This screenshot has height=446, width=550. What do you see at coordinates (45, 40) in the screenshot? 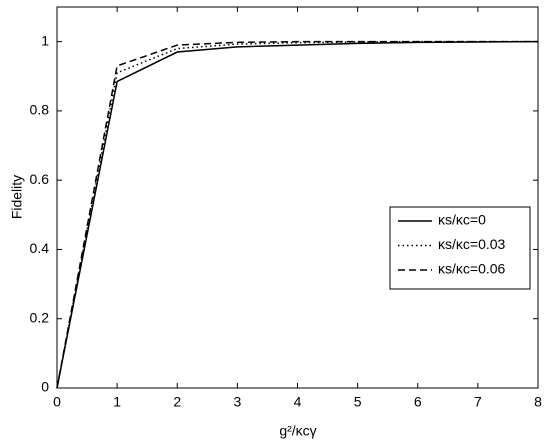
I see `y-tick-label: 1` at bounding box center [45, 40].